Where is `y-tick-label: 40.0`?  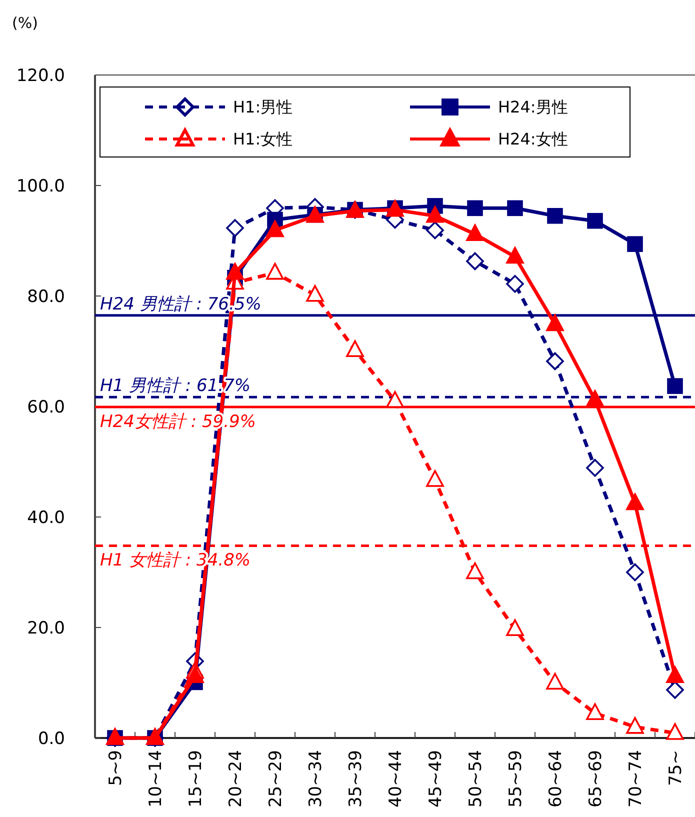
y-tick-label: 40.0 is located at coordinates (46, 518).